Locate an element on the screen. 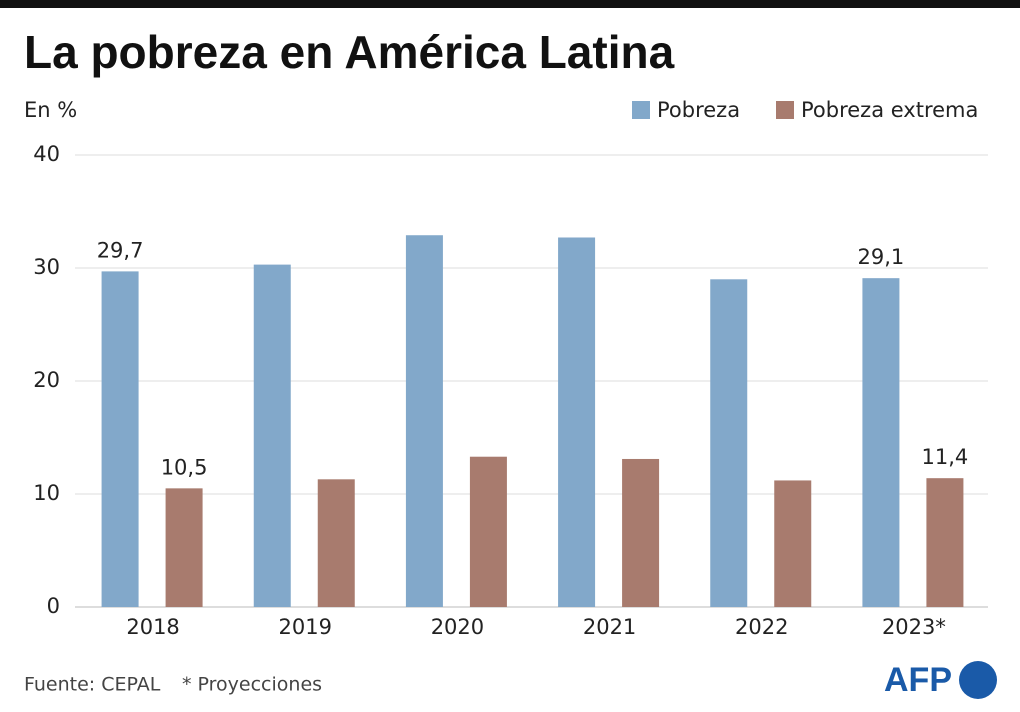  x-tick-label: 2023* is located at coordinates (914, 627).